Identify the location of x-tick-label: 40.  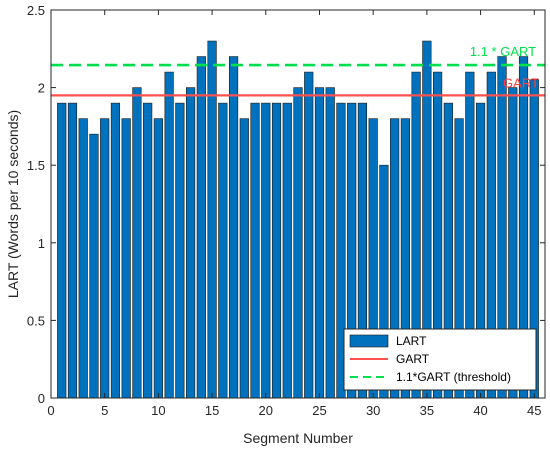
(480, 410).